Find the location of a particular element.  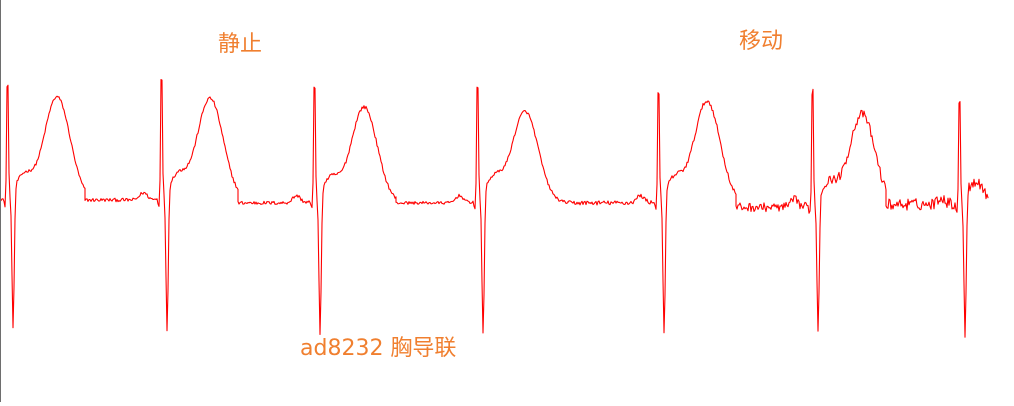

annotation-rest: 静止 is located at coordinates (240, 45).